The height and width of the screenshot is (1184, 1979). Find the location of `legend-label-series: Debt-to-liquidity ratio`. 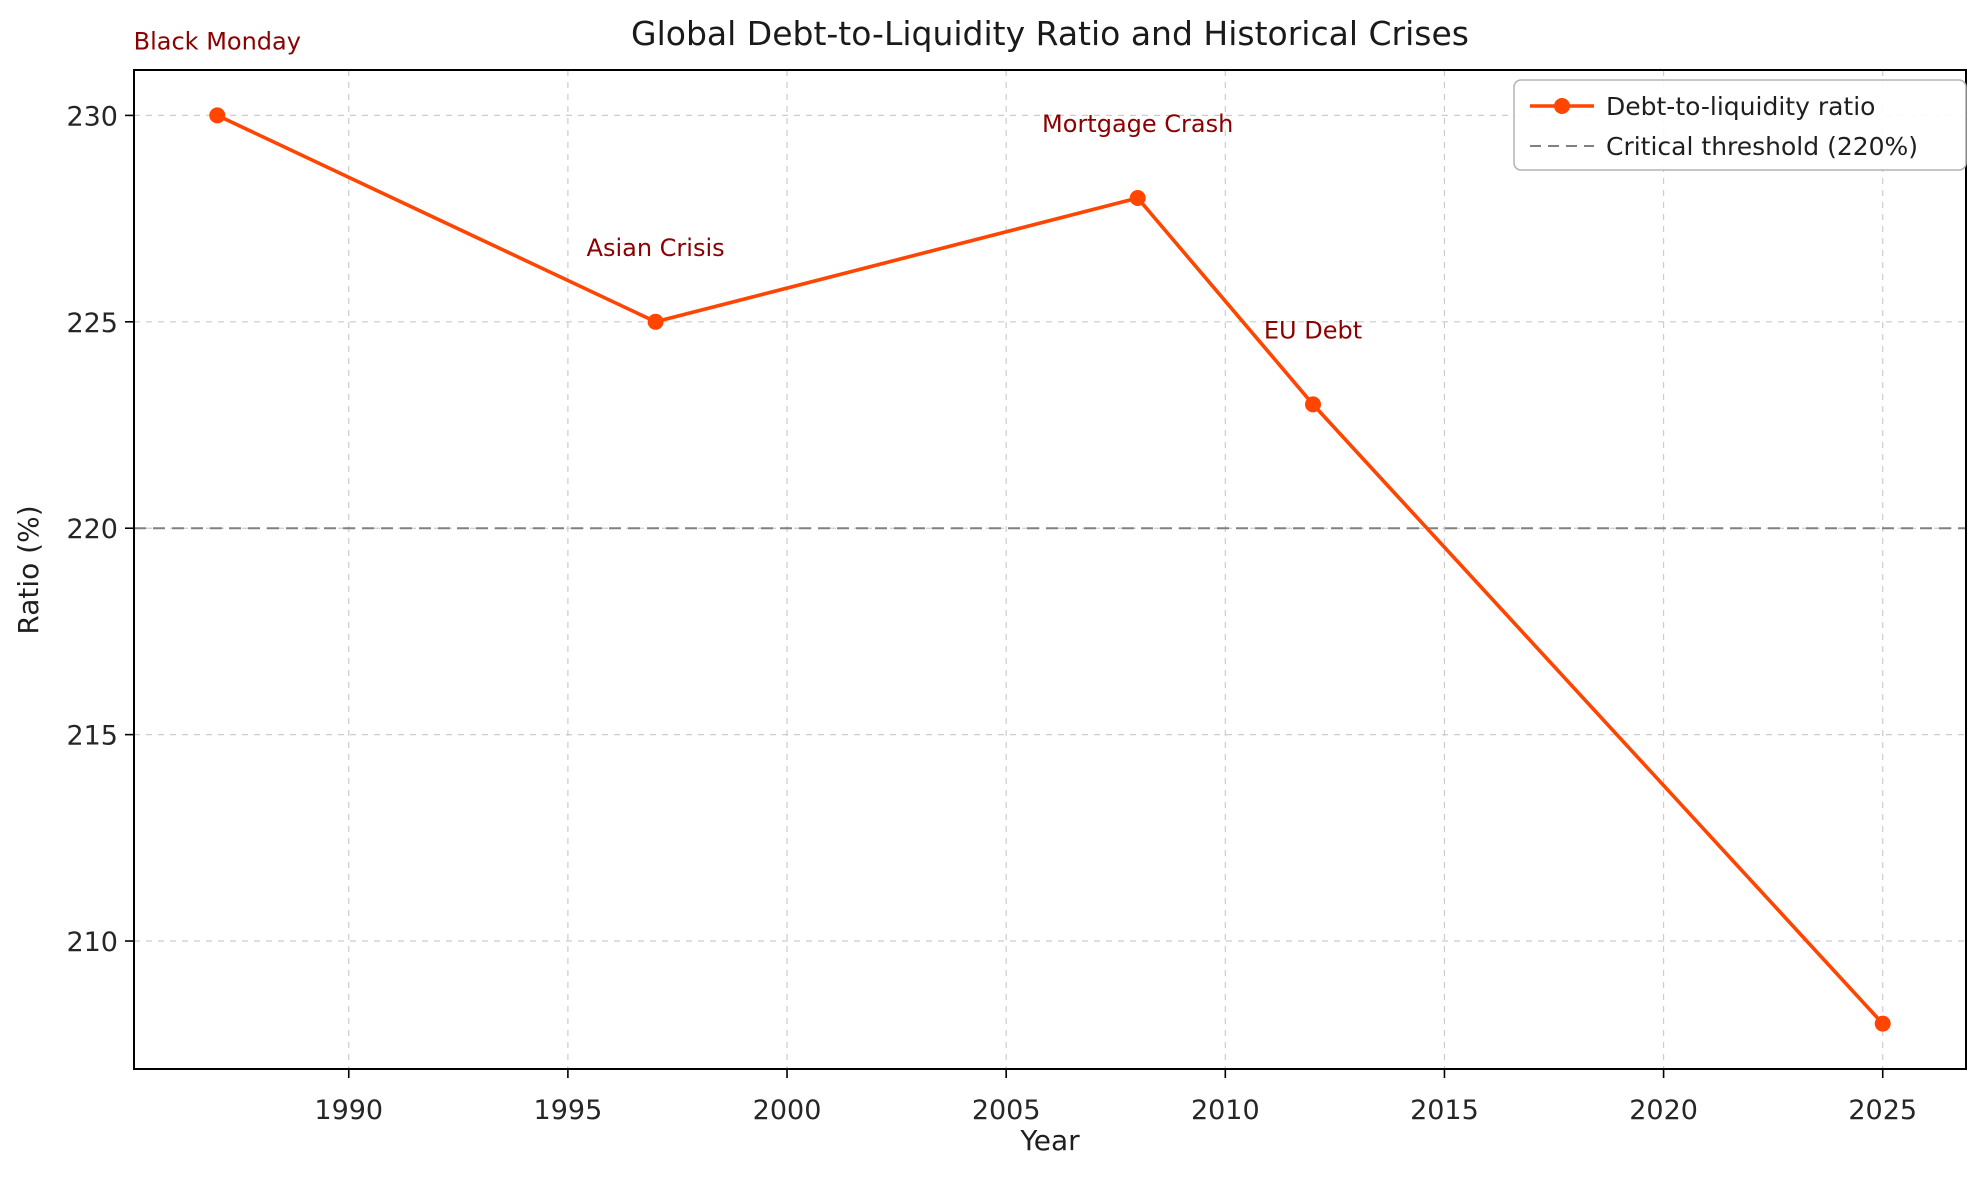

legend-label-series: Debt-to-liquidity ratio is located at coordinates (1740, 106).